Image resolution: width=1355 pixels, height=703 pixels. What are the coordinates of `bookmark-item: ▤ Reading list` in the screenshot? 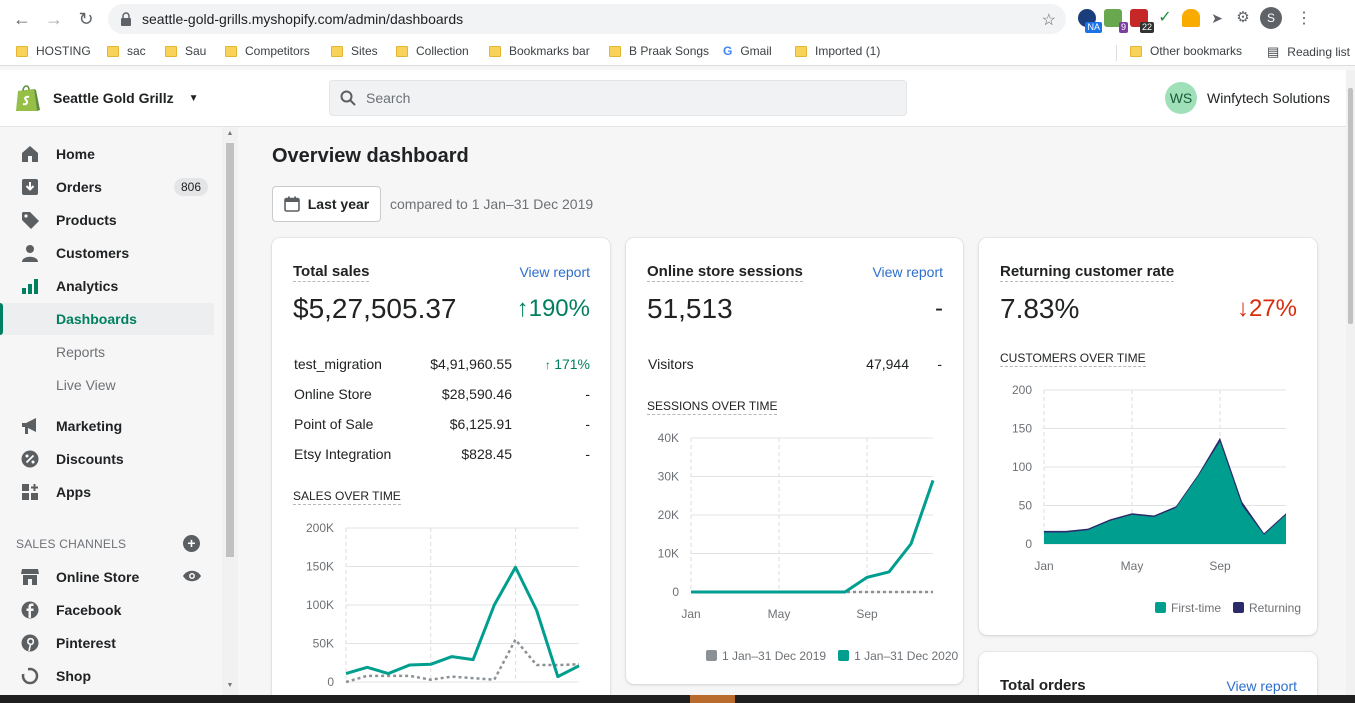 It's located at (1308, 52).